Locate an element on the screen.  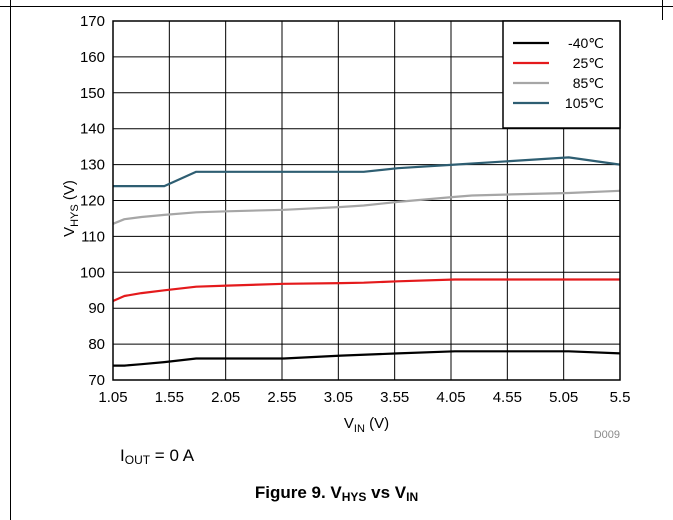
x-tick-label: 3.05 is located at coordinates (338, 397).